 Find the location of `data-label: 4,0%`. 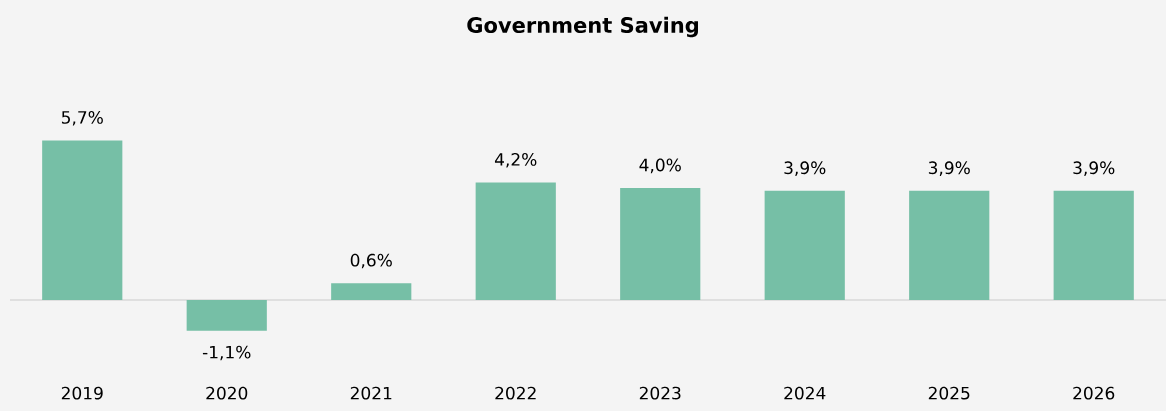

data-label: 4,0% is located at coordinates (660, 166).